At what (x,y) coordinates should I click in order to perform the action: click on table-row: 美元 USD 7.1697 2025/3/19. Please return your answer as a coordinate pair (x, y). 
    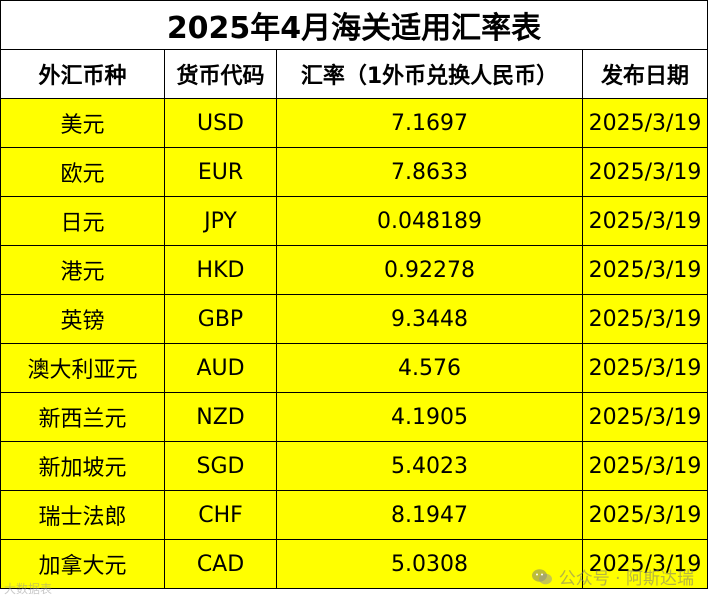
    Looking at the image, I should click on (354, 123).